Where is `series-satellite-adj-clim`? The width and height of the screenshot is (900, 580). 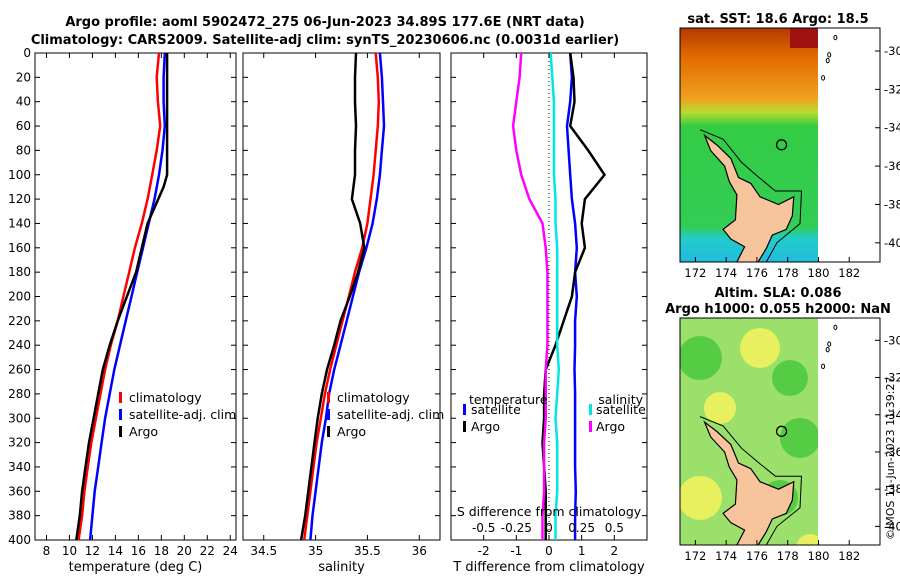
series-satellite-adj-clim is located at coordinates (127, 296).